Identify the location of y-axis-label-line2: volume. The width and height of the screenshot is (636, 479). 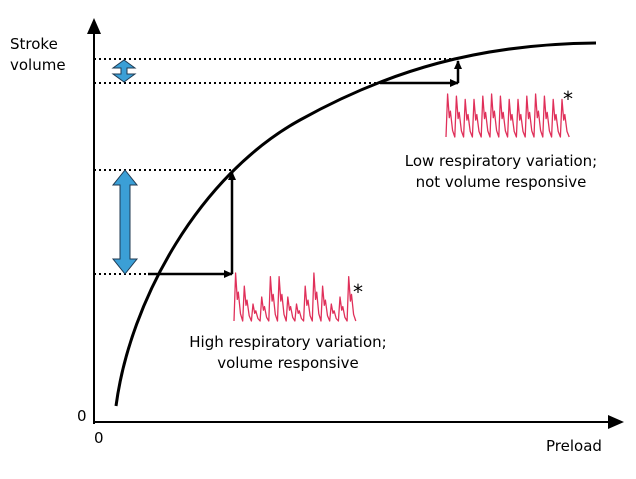
(38, 65).